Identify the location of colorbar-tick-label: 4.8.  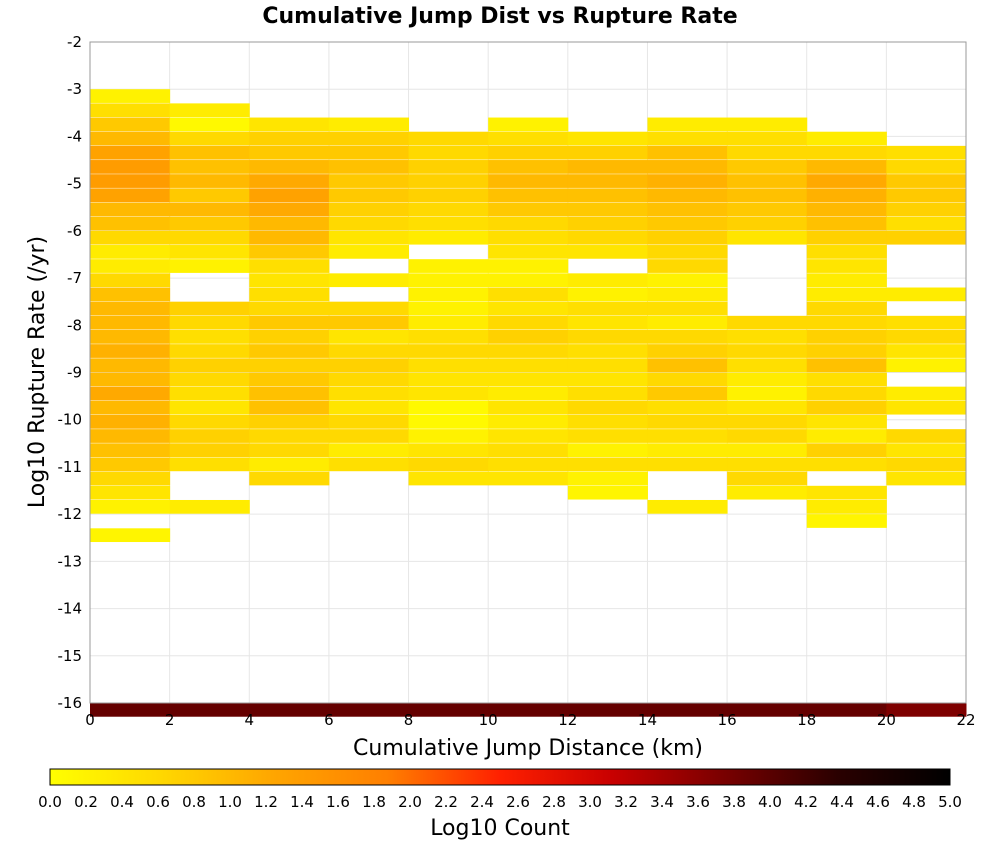
(914, 802).